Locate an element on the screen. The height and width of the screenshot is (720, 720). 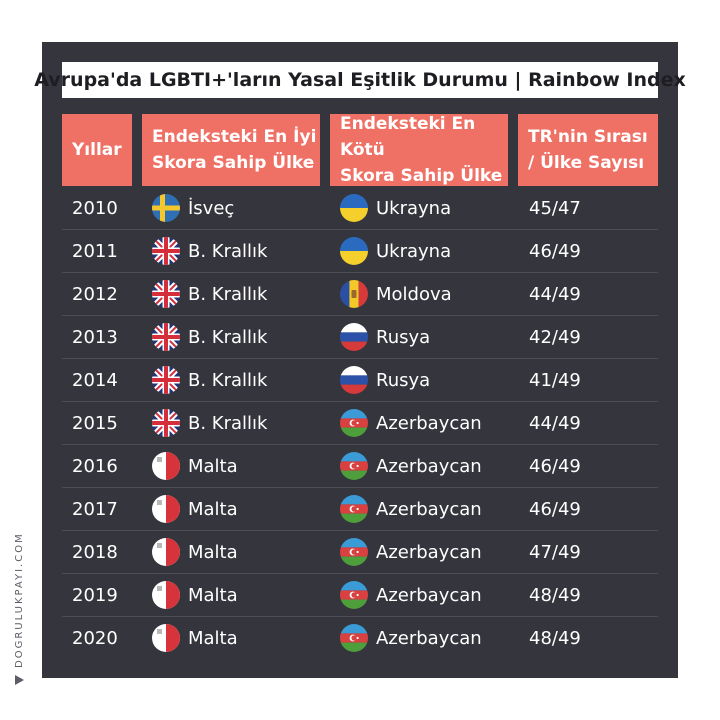
table-row: 2014 B. Krallık Rusya 41/49 is located at coordinates (360, 380).